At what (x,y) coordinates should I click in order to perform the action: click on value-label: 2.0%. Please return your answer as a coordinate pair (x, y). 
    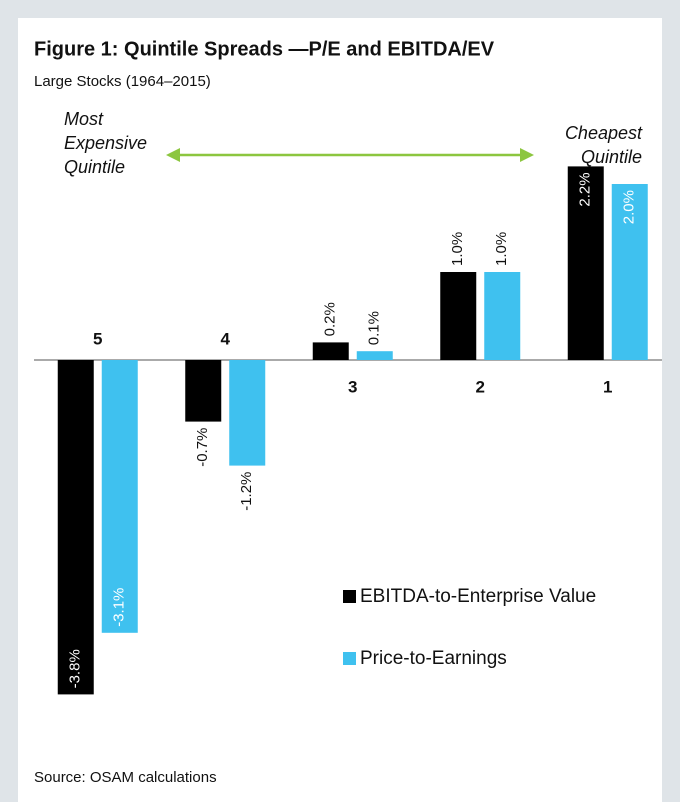
    Looking at the image, I should click on (629, 207).